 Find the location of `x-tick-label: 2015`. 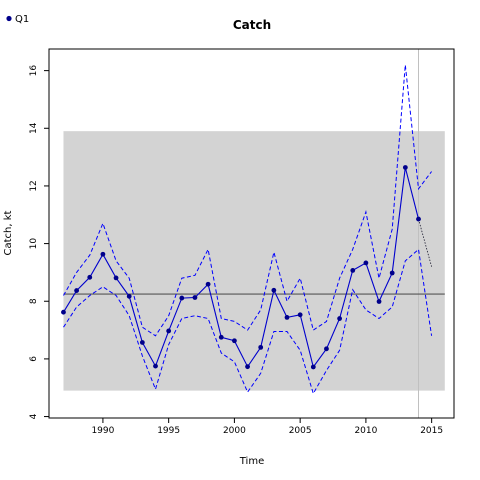

x-tick-label: 2015 is located at coordinates (431, 431).